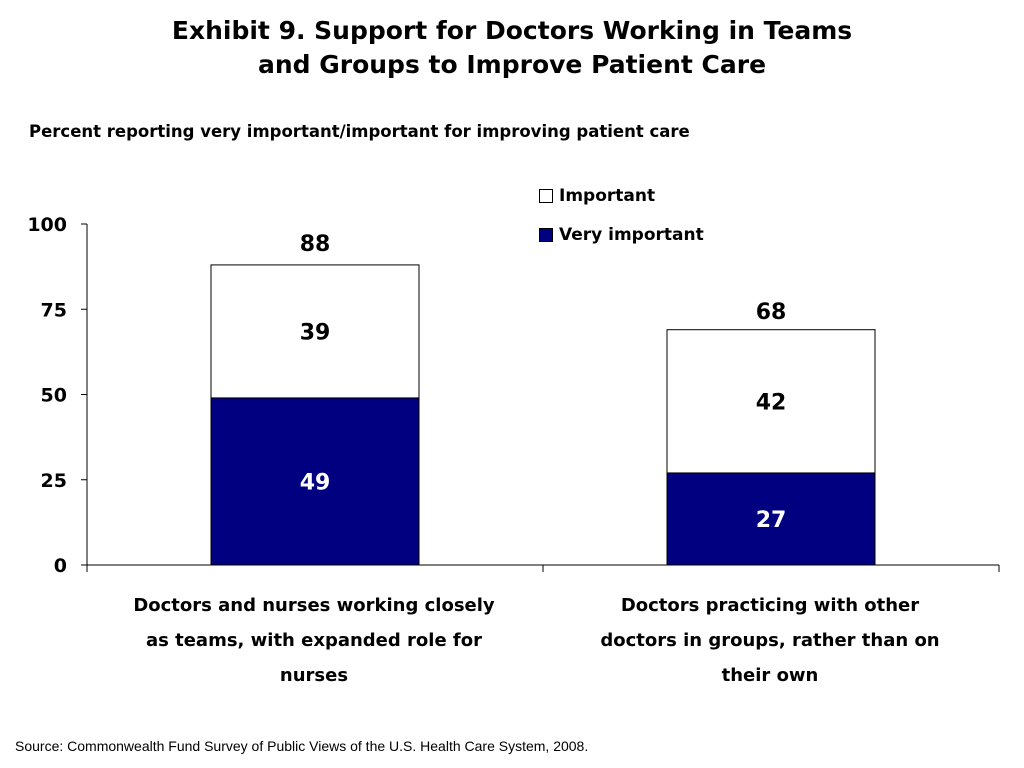 The height and width of the screenshot is (768, 1024). What do you see at coordinates (54, 310) in the screenshot?
I see `y-tick-label: 75` at bounding box center [54, 310].